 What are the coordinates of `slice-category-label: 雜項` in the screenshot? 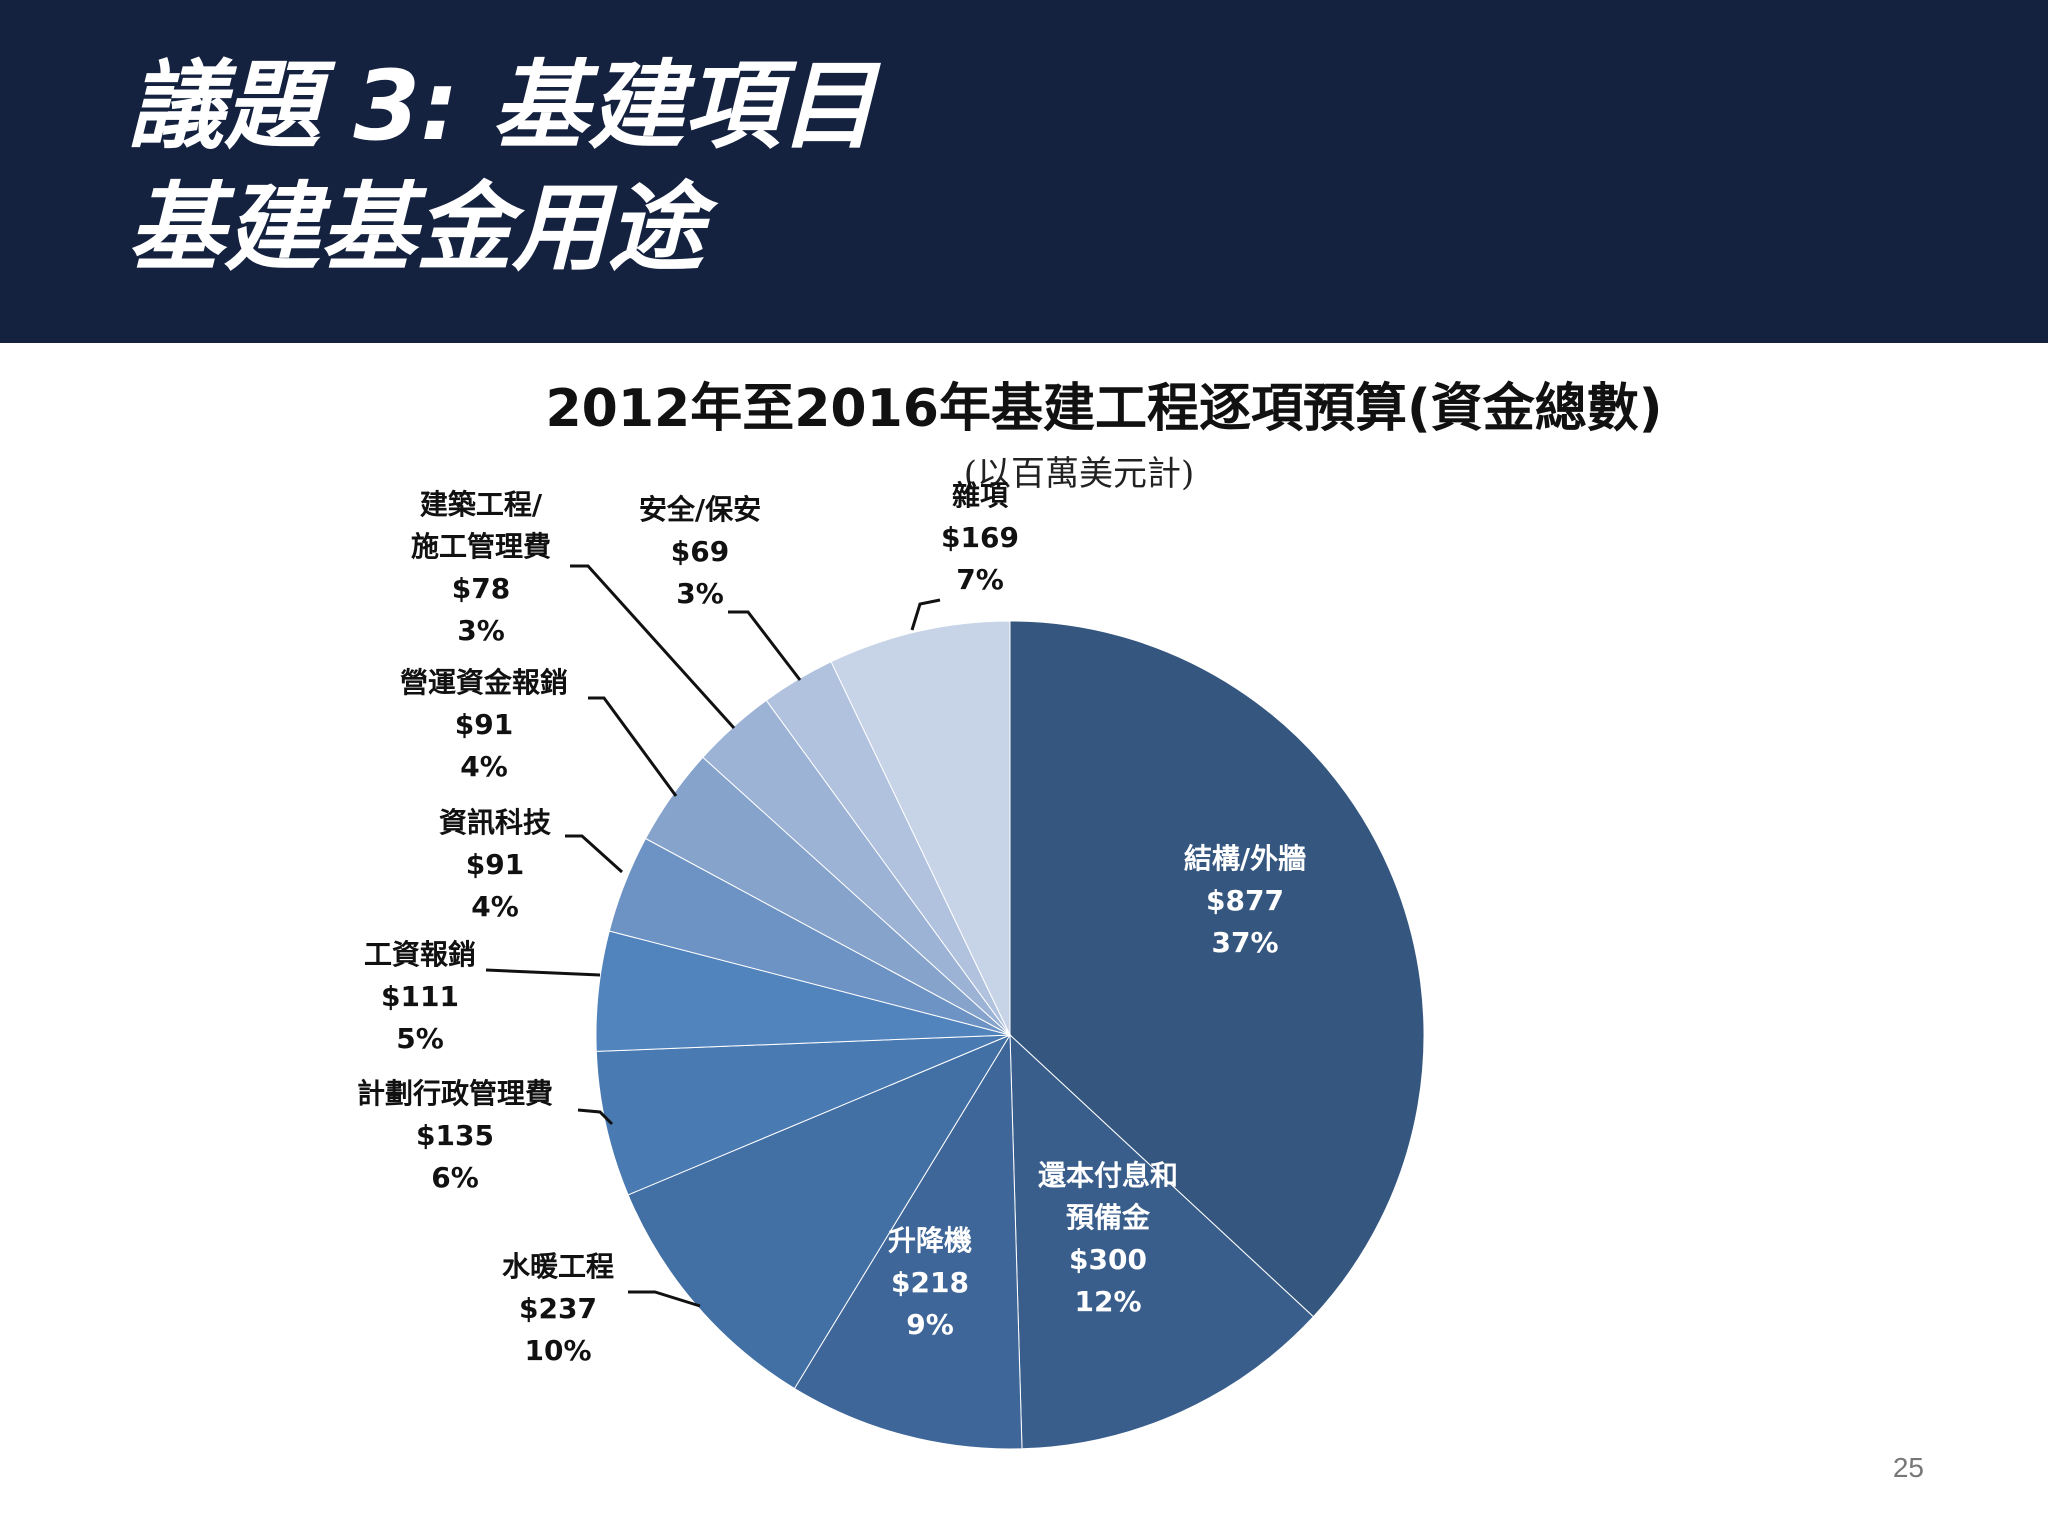 It's located at (980, 495).